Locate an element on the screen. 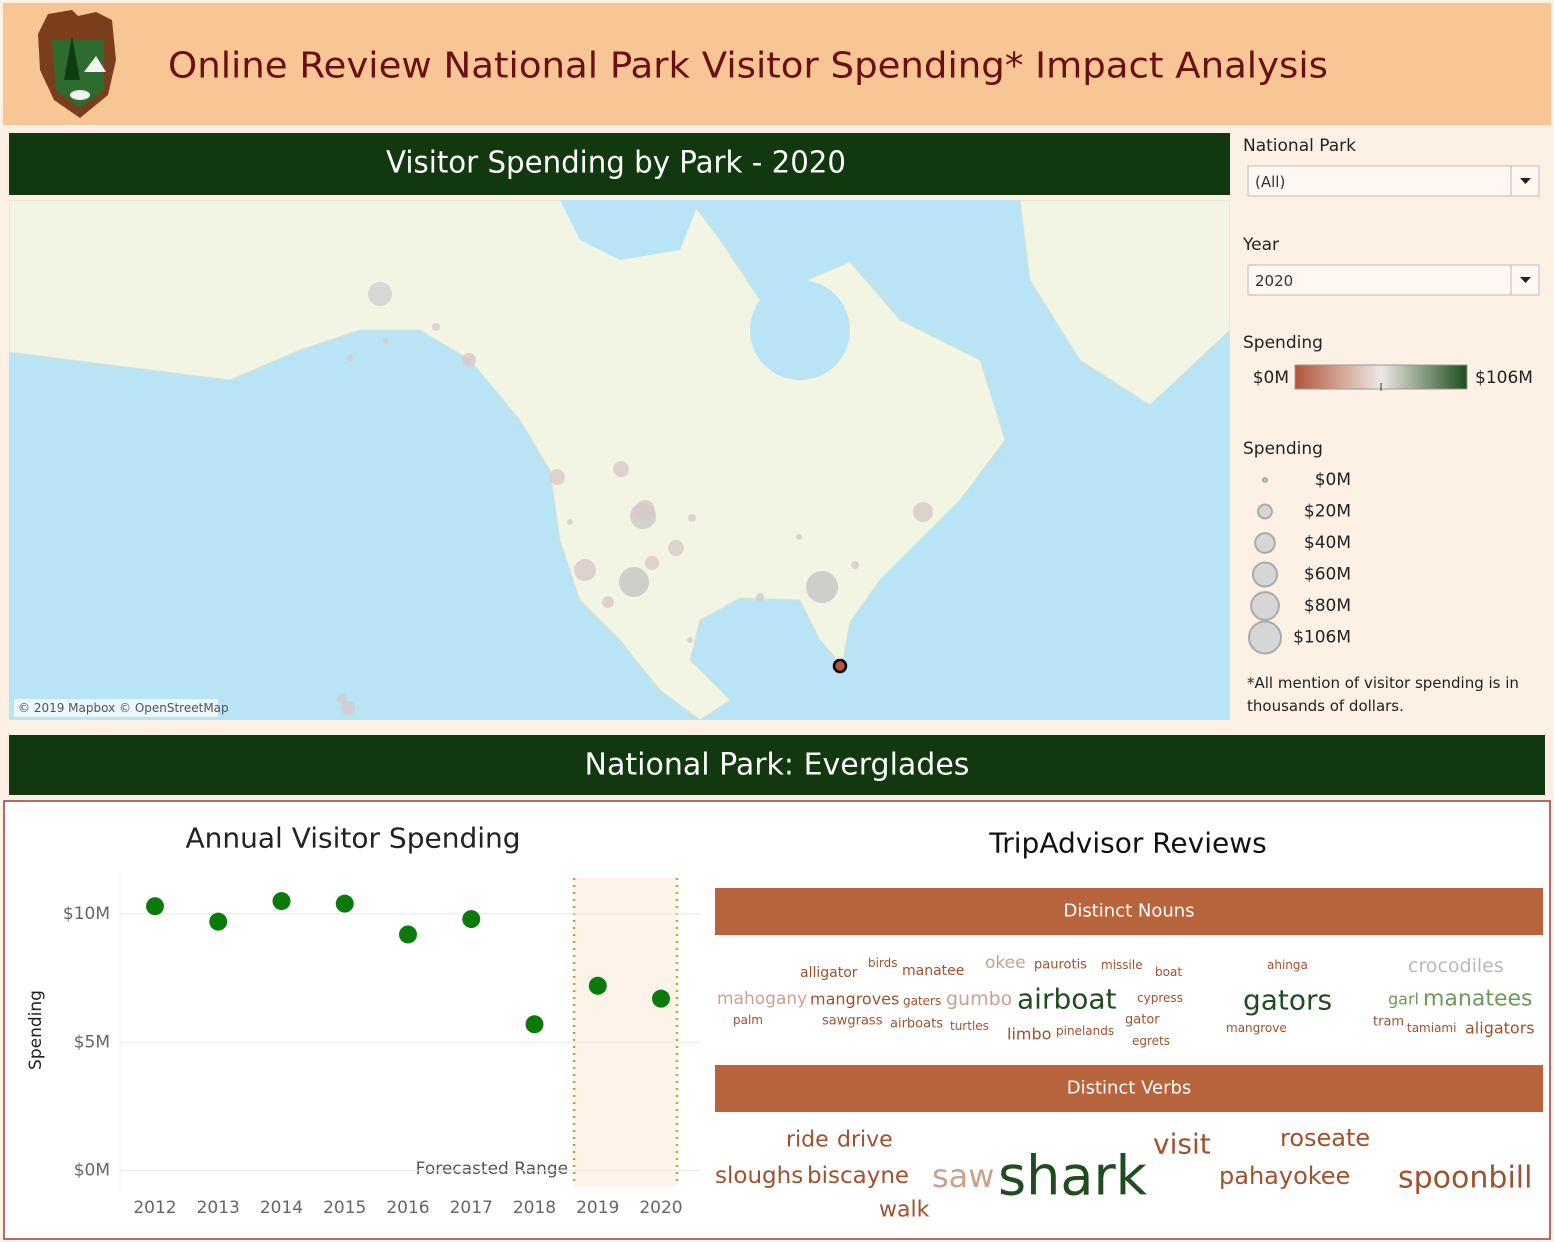 This screenshot has height=1242, width=1554. cloud-word: manatee is located at coordinates (933, 971).